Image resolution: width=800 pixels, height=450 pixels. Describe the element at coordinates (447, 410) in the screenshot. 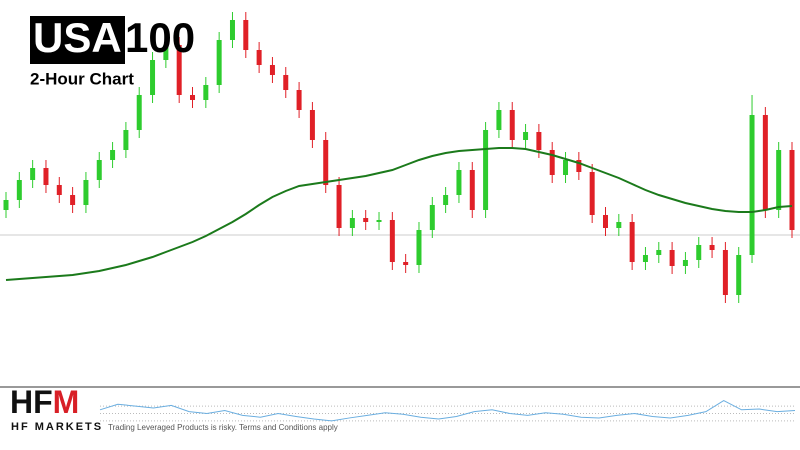

I see `indicator-line` at that location.